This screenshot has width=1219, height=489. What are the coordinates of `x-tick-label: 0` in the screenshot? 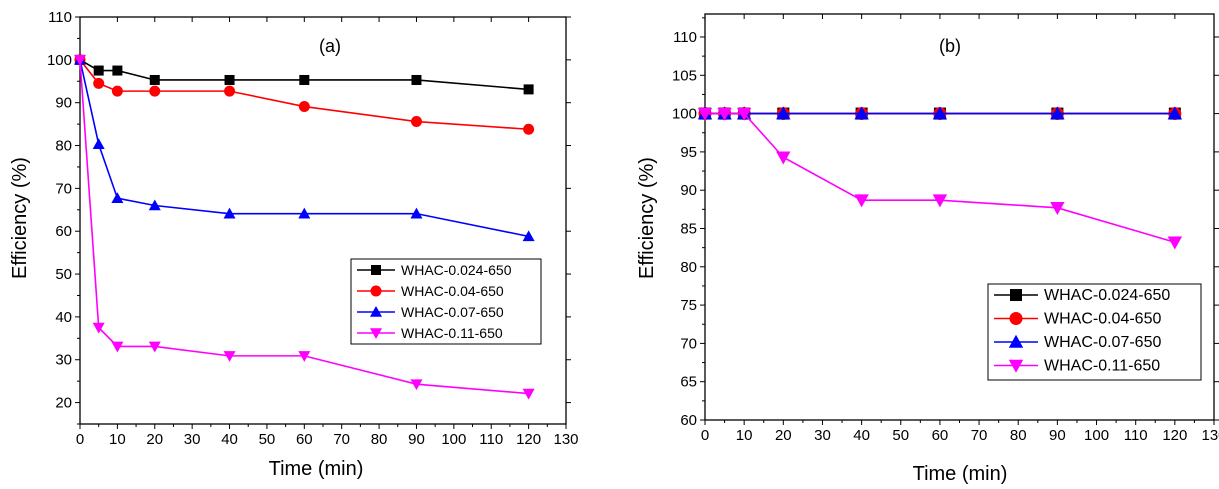 It's located at (705, 435).